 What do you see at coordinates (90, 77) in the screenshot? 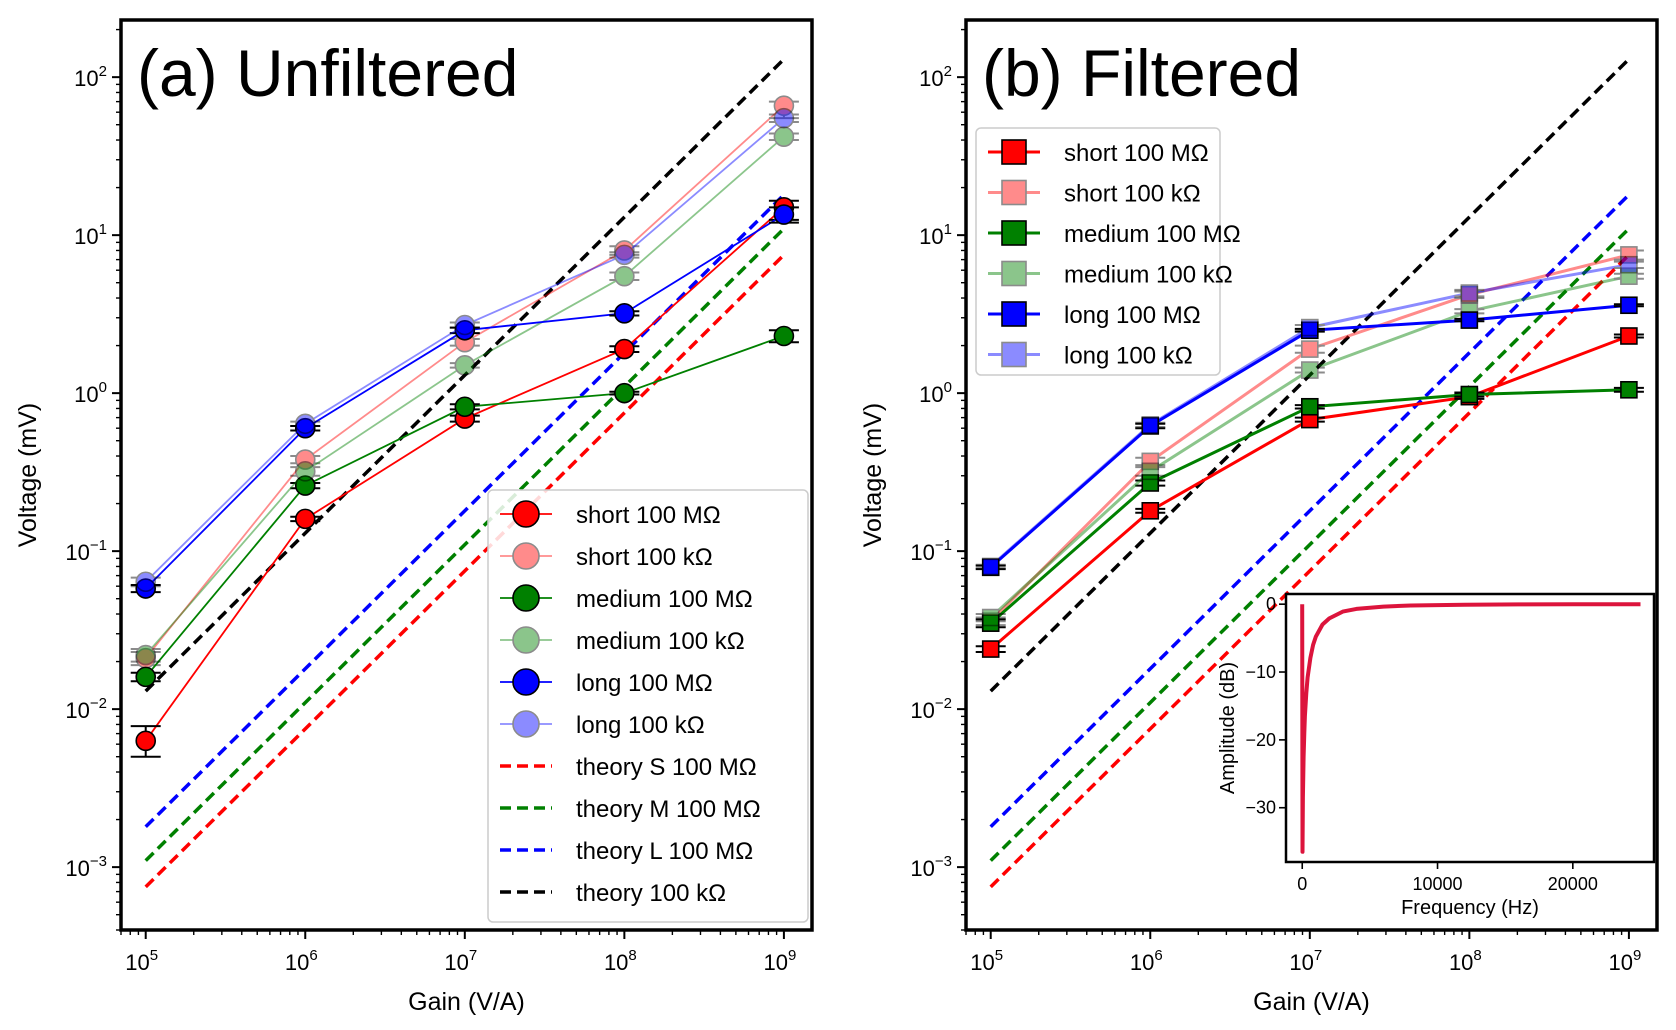
I see `y-tick-label: 10²` at bounding box center [90, 77].